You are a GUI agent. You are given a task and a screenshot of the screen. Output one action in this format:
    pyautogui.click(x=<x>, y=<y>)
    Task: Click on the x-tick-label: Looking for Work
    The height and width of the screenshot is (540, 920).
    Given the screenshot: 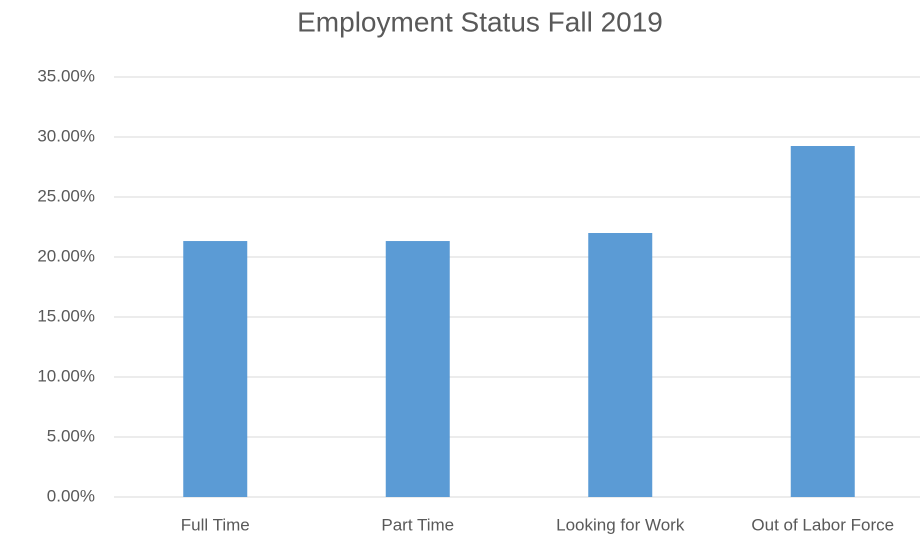 What is the action you would take?
    pyautogui.click(x=620, y=524)
    